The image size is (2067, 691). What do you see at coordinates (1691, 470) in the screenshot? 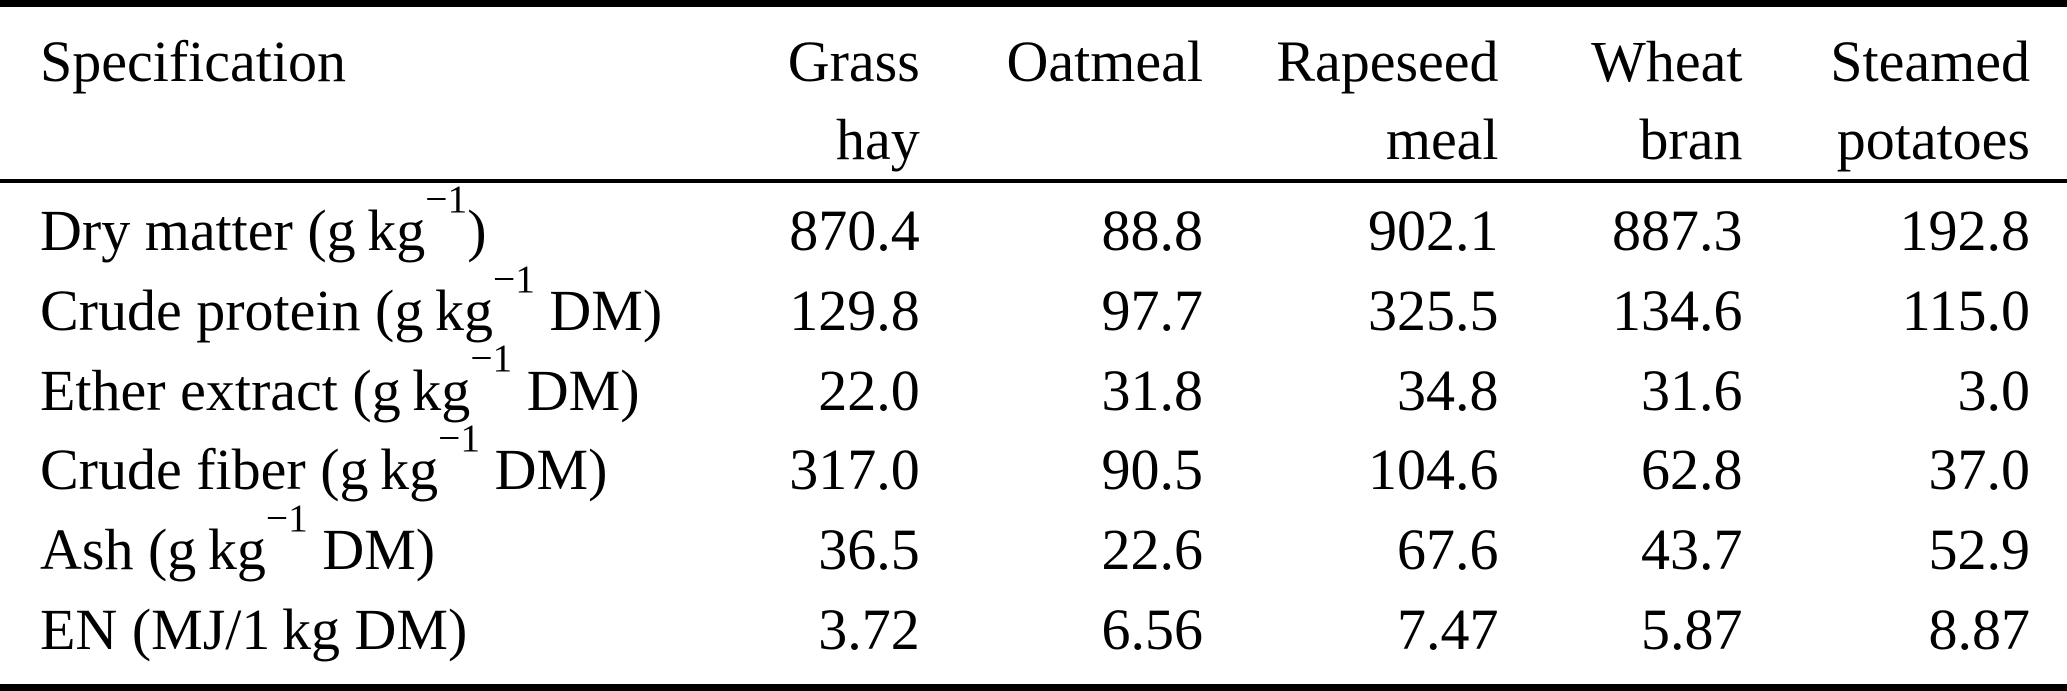
I see `value-cell-wheat-bran: 62.8` at bounding box center [1691, 470].